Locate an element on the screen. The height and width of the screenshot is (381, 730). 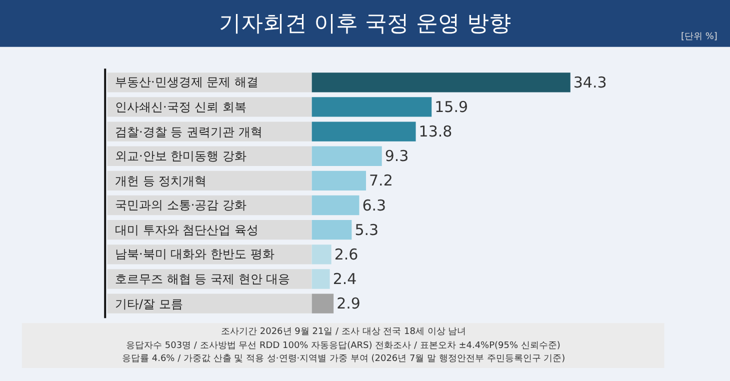
data-label: 15.9 is located at coordinates (451, 107).